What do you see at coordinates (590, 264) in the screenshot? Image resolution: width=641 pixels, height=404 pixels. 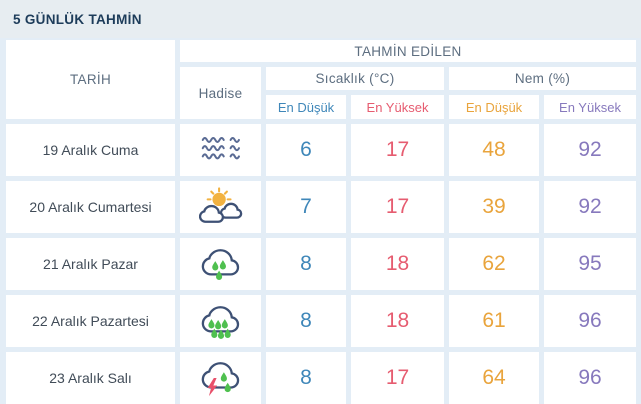 I see `hum-max-value: 95` at bounding box center [590, 264].